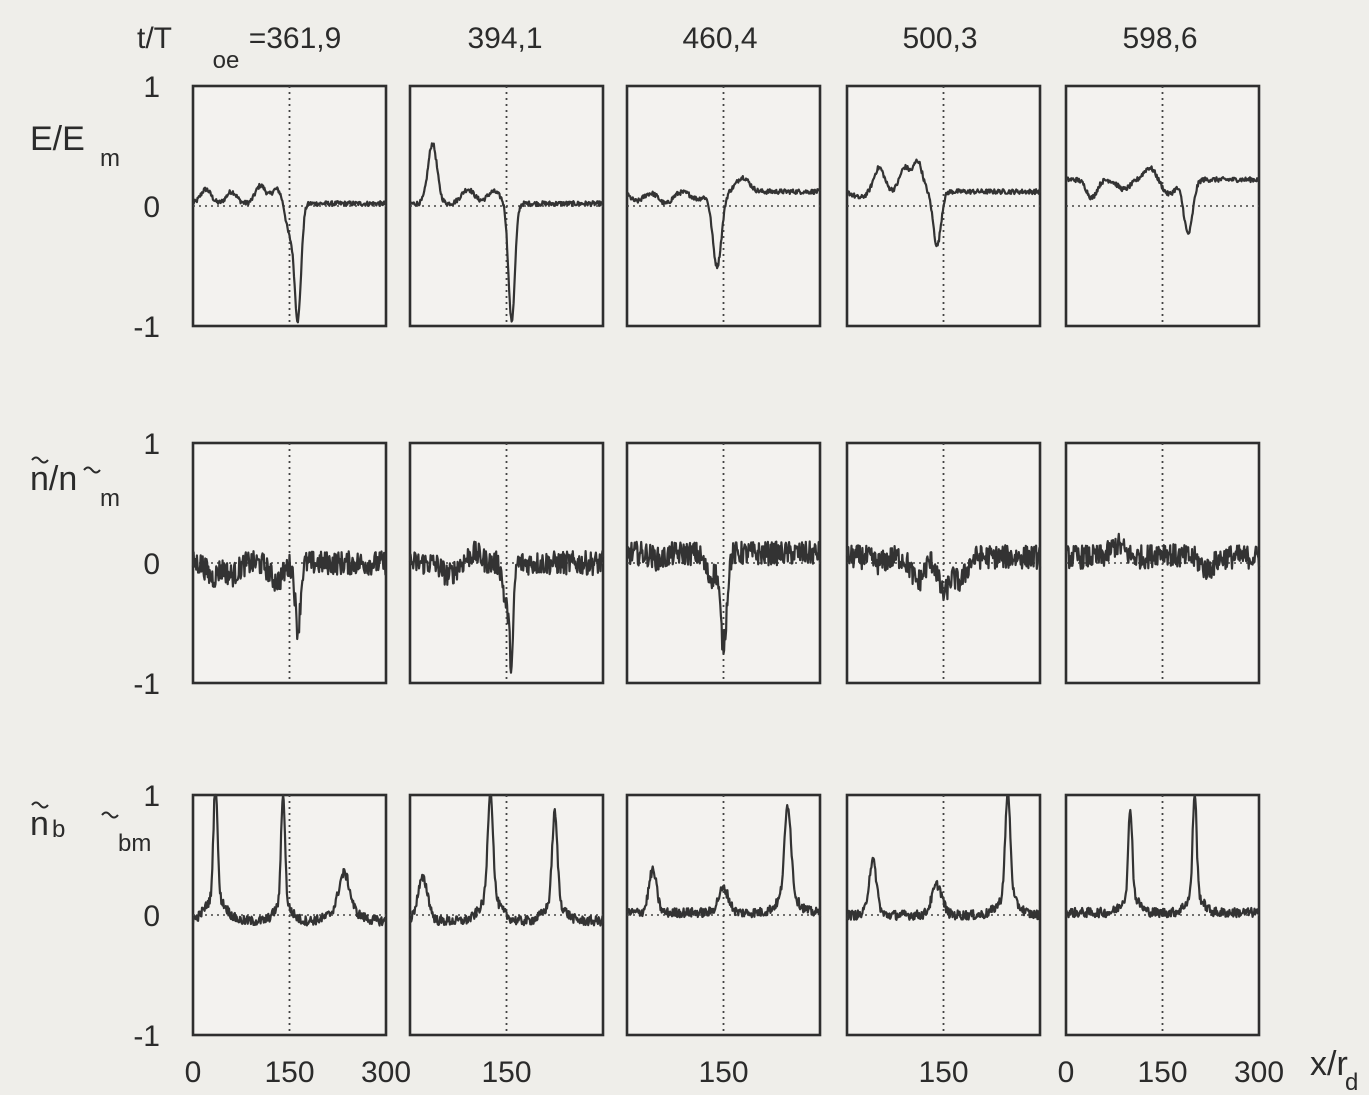 This screenshot has width=1369, height=1095. I want to click on time-value-label: 394,1, so click(504, 38).